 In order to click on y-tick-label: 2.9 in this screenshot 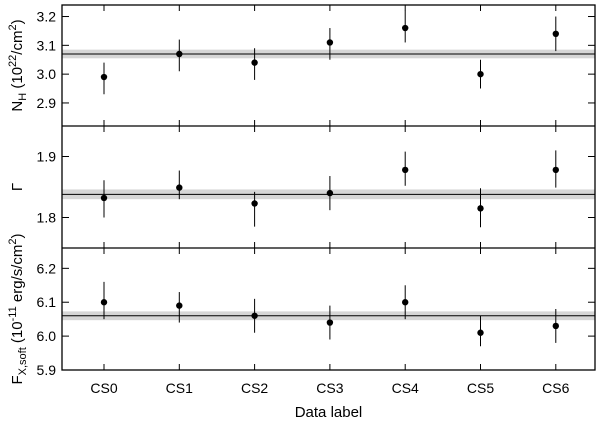, I will do `click(47, 103)`.